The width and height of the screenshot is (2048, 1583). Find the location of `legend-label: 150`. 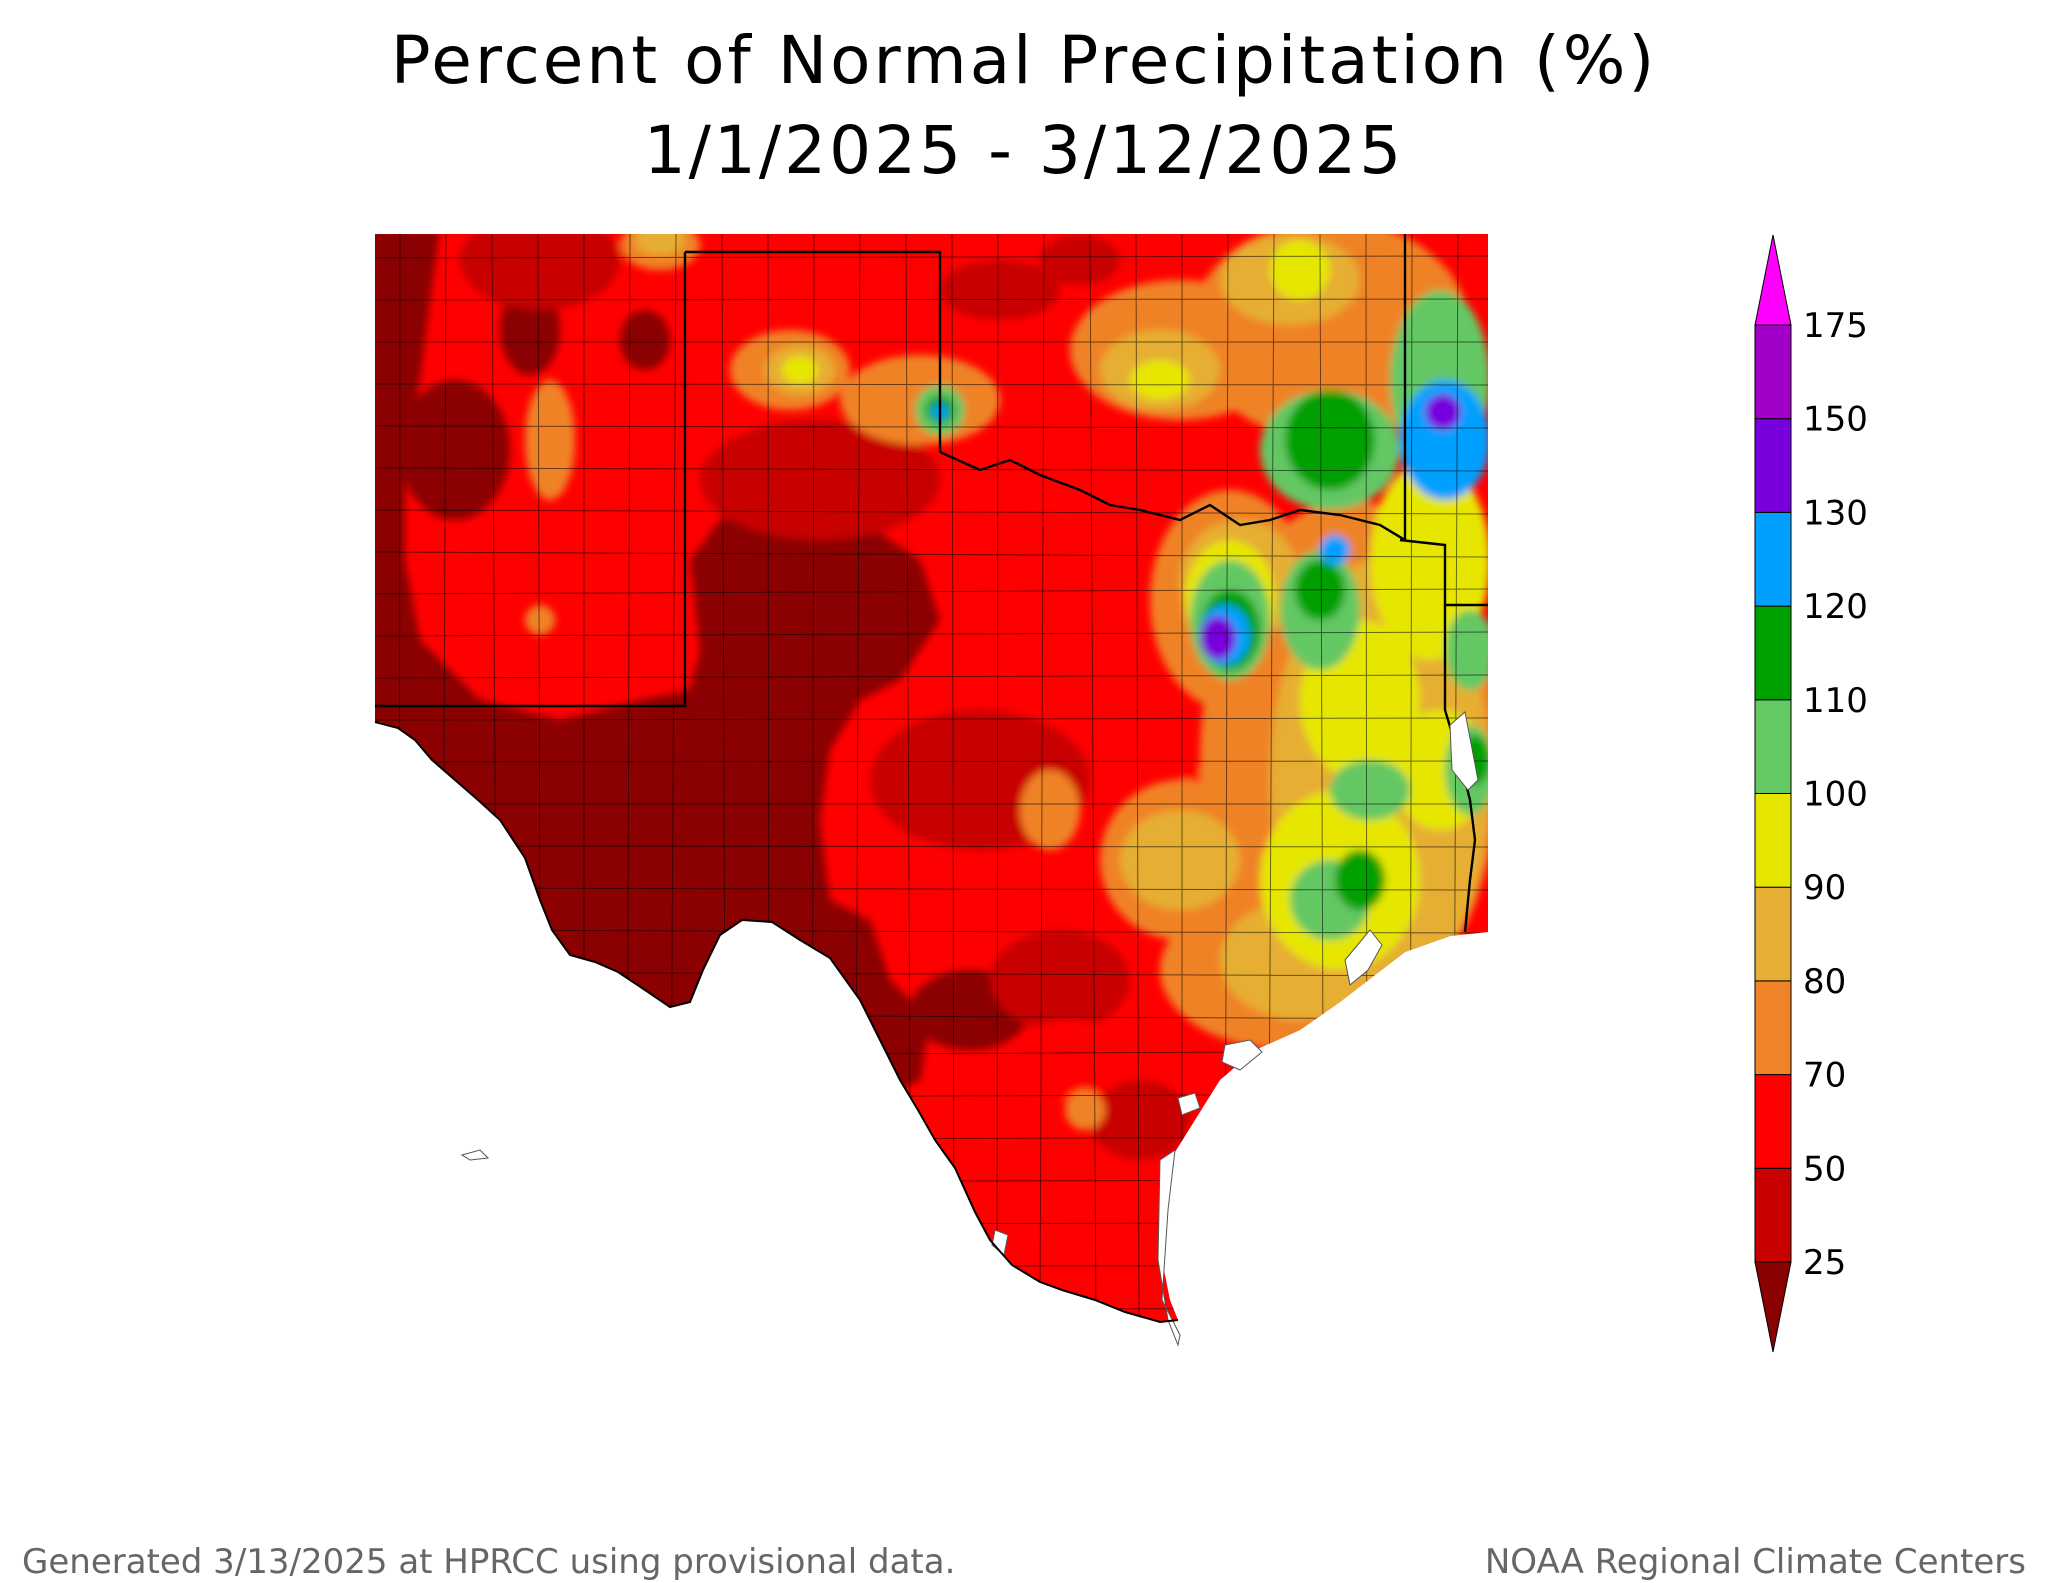

legend-label: 150 is located at coordinates (1835, 420).